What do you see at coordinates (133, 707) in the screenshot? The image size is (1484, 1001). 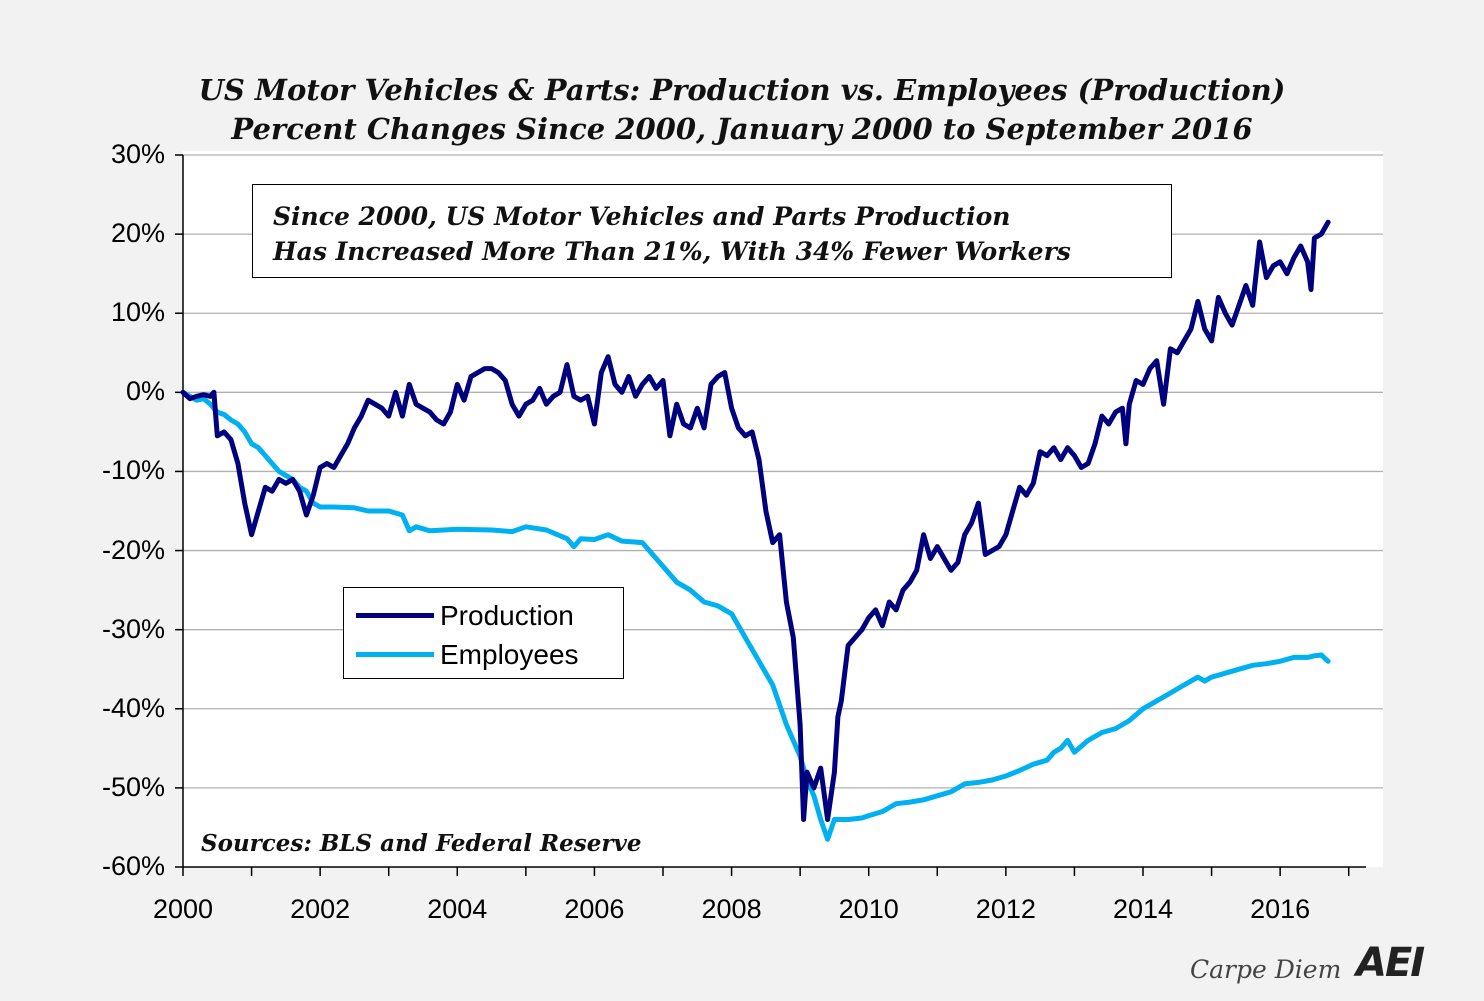 I see `y-tick-label: -40%` at bounding box center [133, 707].